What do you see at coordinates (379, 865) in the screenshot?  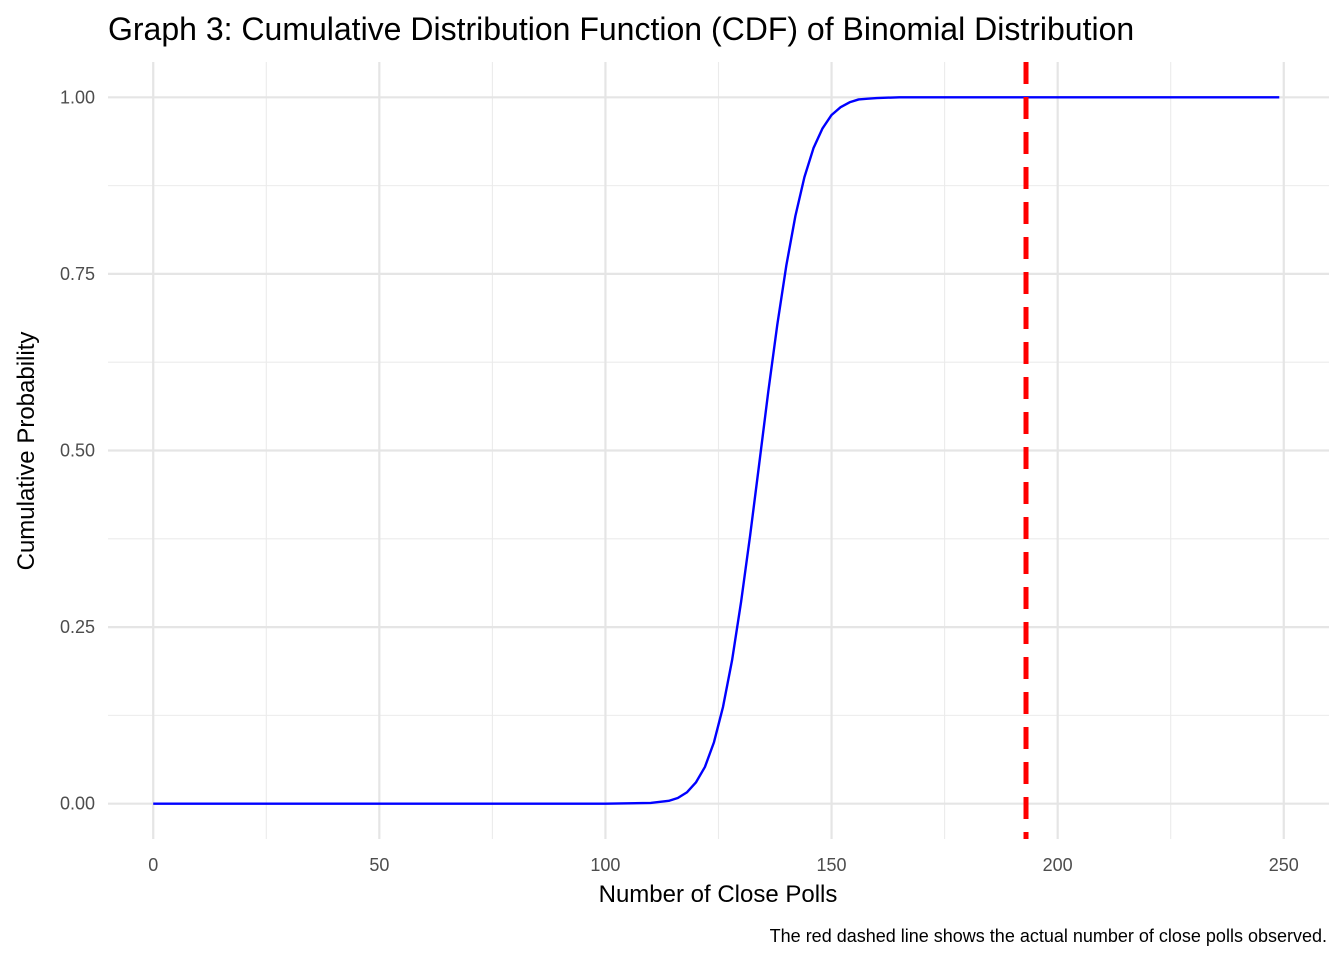 I see `x-tick-label: 50` at bounding box center [379, 865].